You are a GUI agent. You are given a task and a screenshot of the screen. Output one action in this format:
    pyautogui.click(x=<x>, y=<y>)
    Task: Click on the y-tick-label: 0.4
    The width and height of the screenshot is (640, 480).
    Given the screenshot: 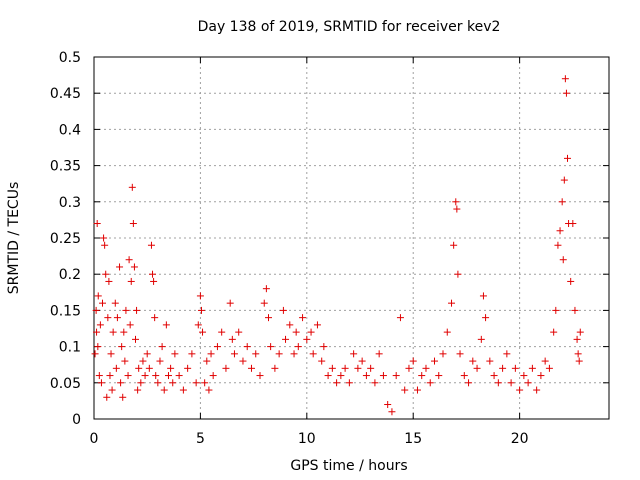 What is the action you would take?
    pyautogui.click(x=70, y=130)
    